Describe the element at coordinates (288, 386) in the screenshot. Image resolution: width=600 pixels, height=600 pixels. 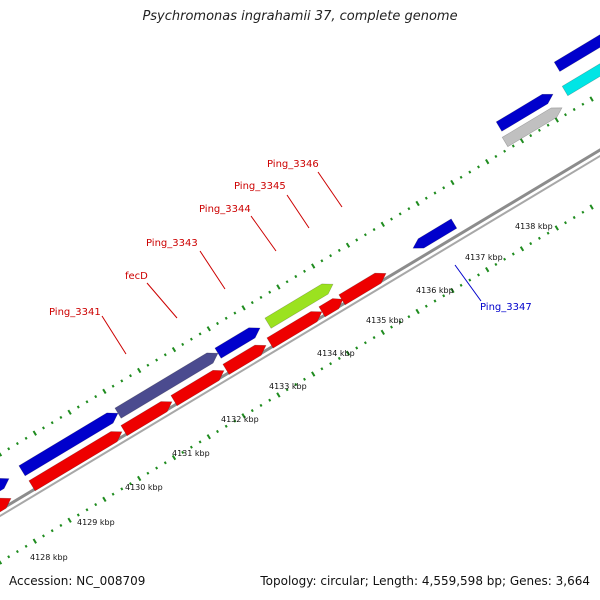
I see `scale-label: 4133 kbp` at that location.